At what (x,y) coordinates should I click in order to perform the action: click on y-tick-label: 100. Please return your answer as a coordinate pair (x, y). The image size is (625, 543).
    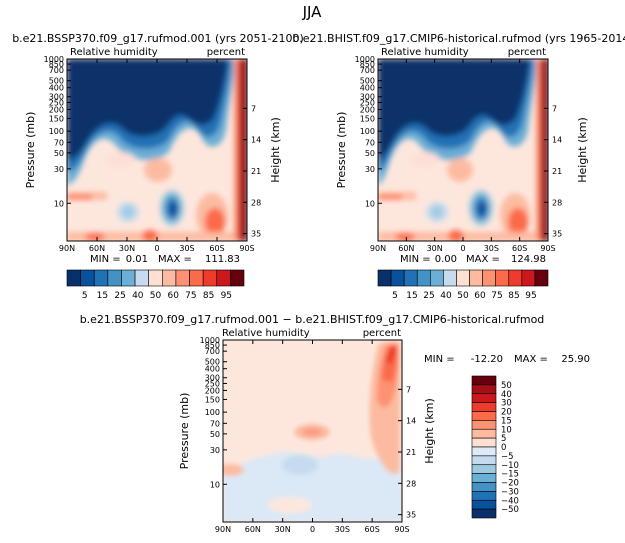
    Looking at the image, I should click on (212, 412).